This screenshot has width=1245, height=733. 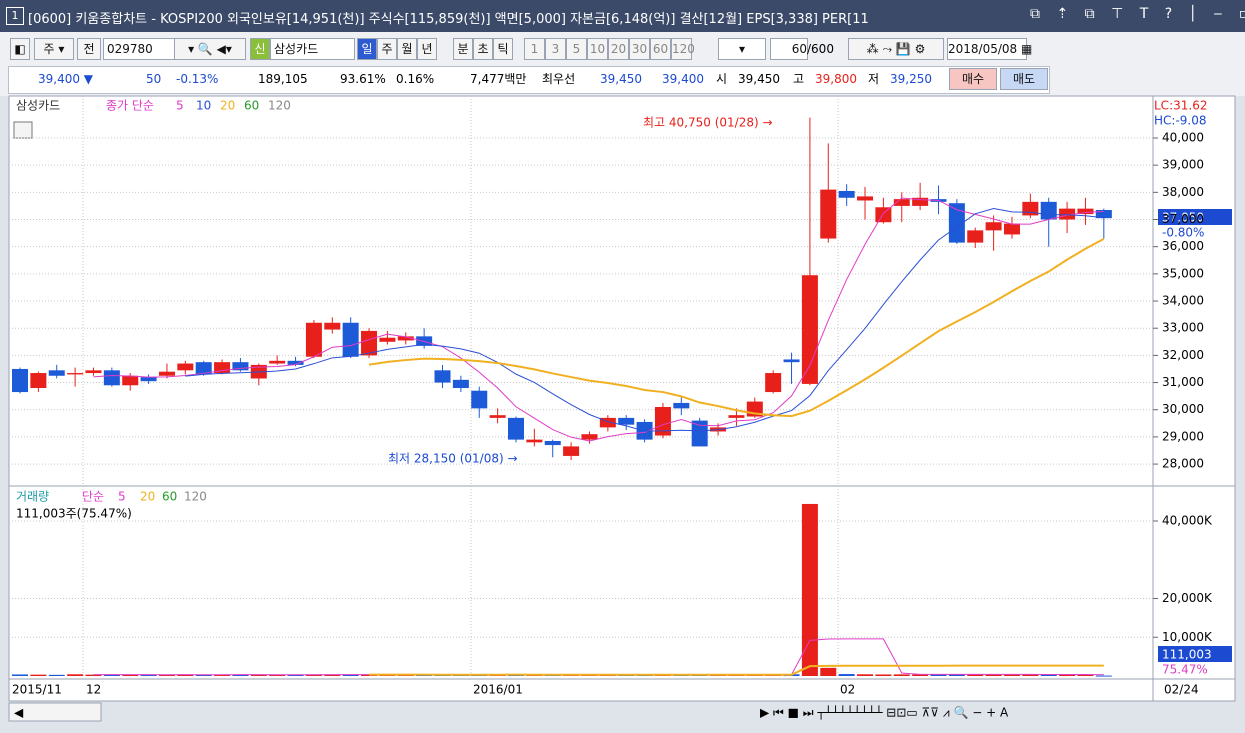 What do you see at coordinates (49, 49) in the screenshot?
I see `period: 주` at bounding box center [49, 49].